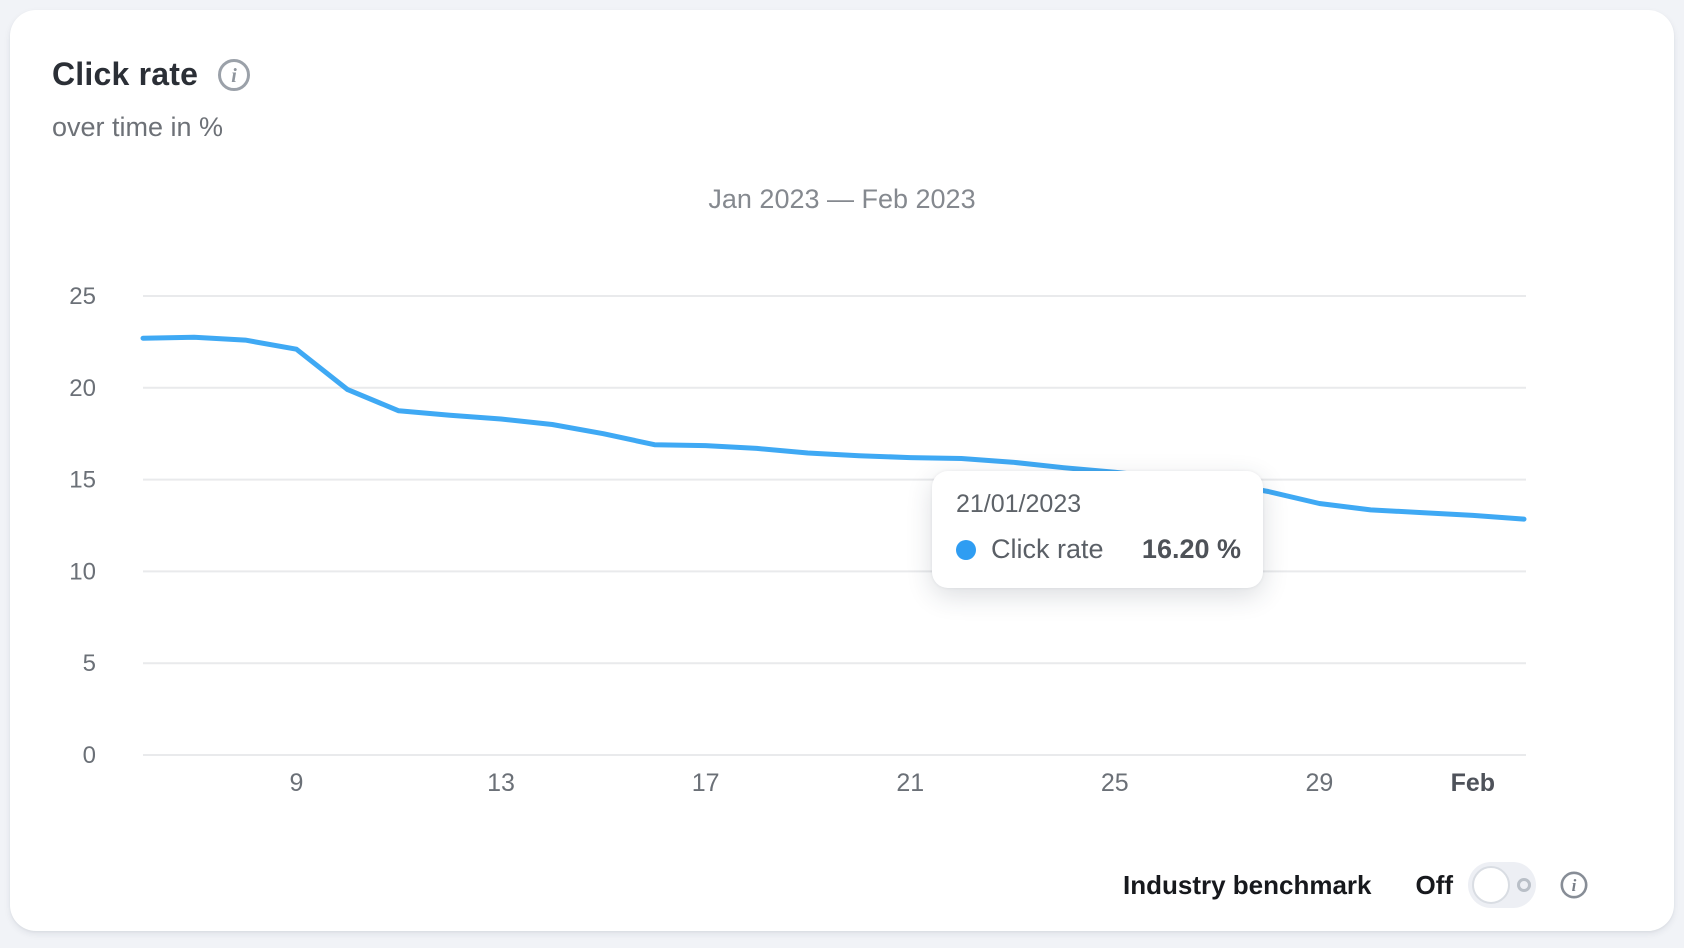 The image size is (1684, 948). I want to click on benchmark-toggle, so click(1502, 885).